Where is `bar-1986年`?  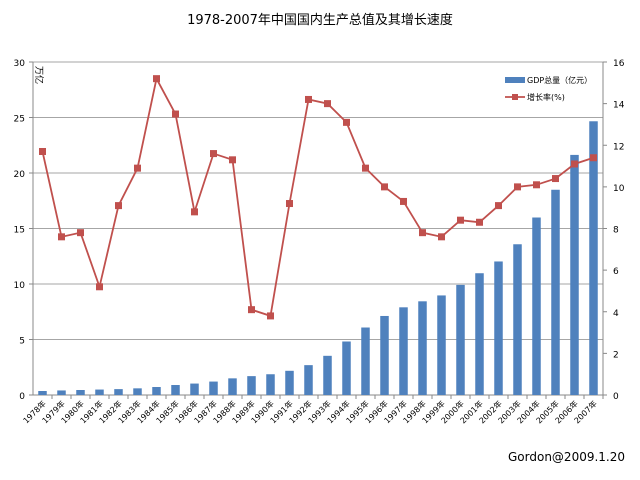
bar-1986年 is located at coordinates (194, 389).